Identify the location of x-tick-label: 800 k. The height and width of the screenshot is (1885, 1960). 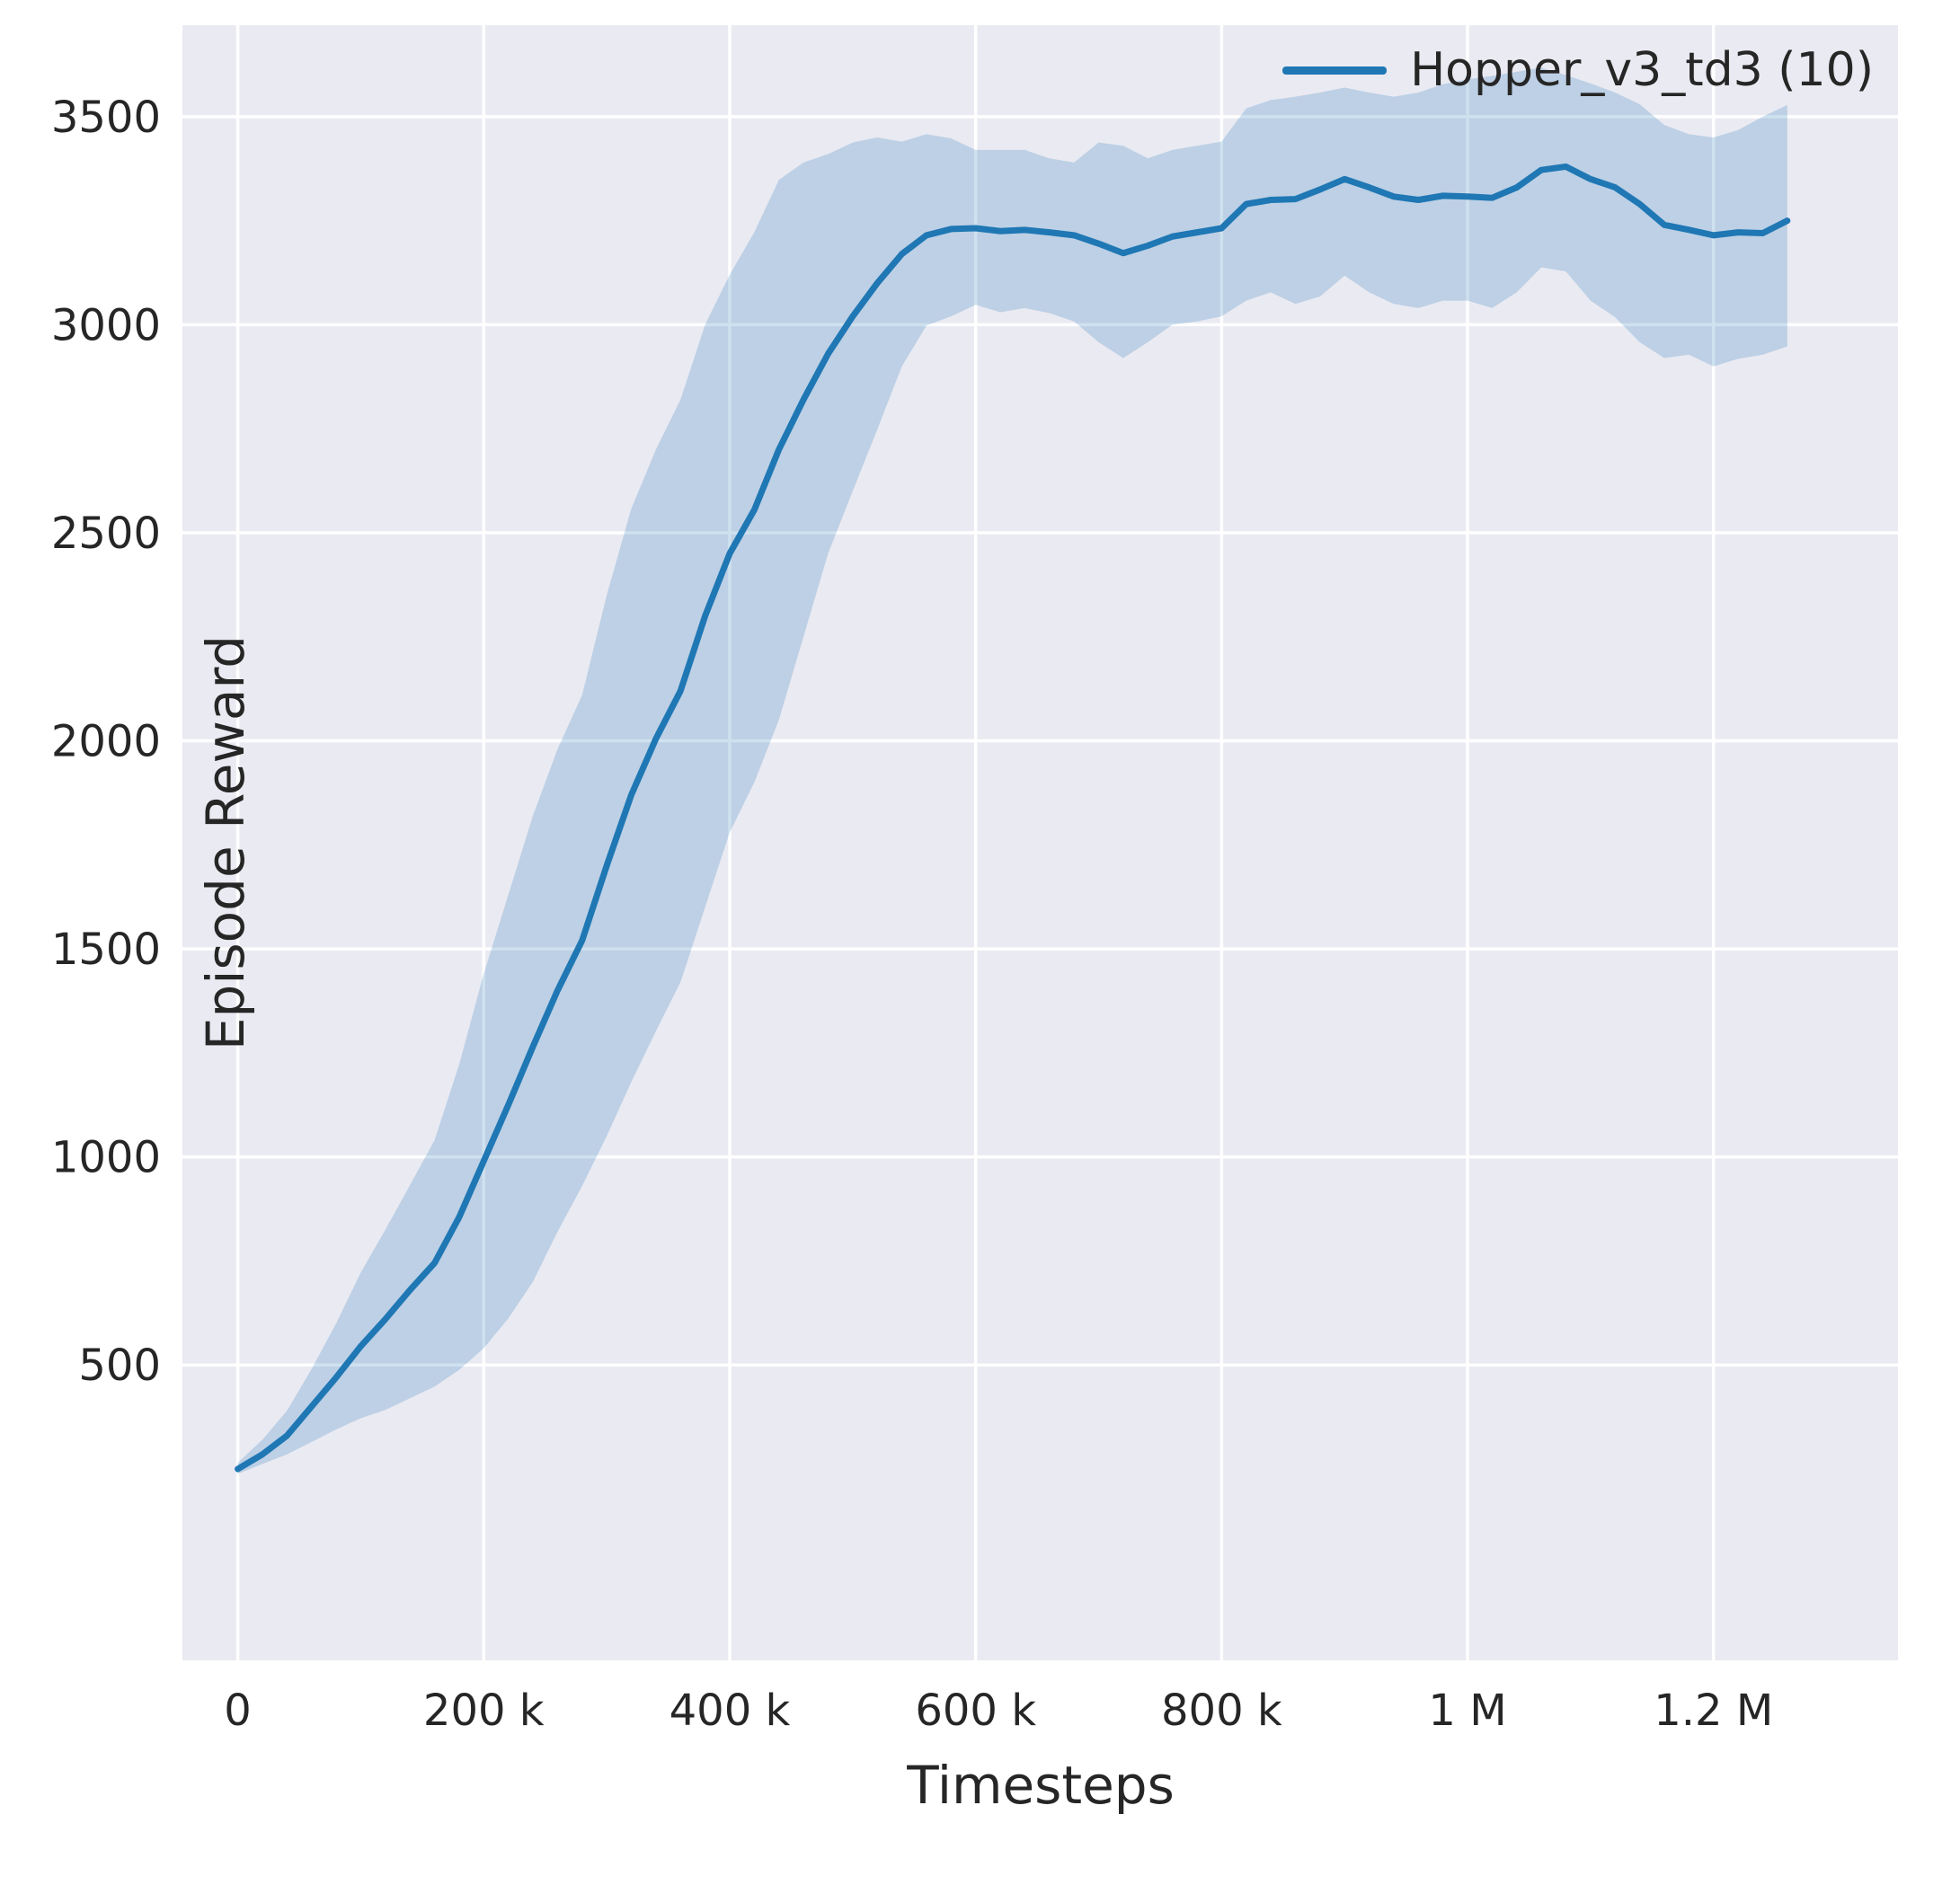
(1221, 1711).